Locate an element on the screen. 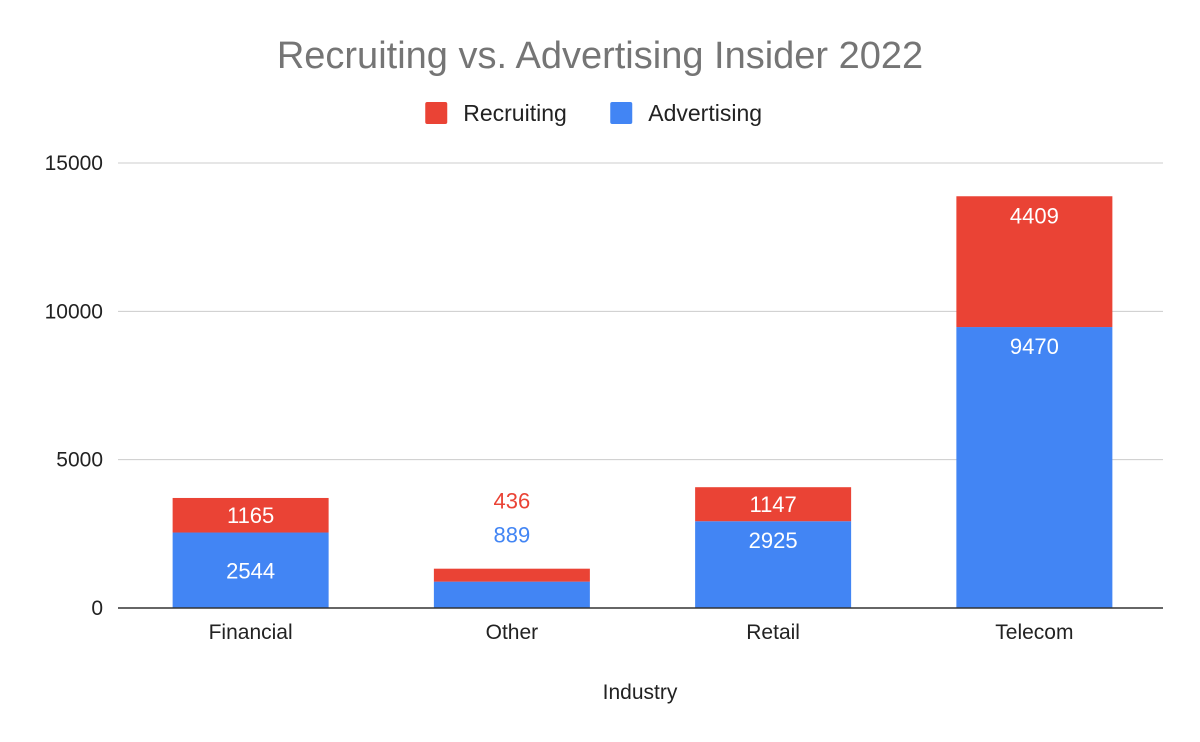  legend-item-recruiting: Recruiting is located at coordinates (496, 113).